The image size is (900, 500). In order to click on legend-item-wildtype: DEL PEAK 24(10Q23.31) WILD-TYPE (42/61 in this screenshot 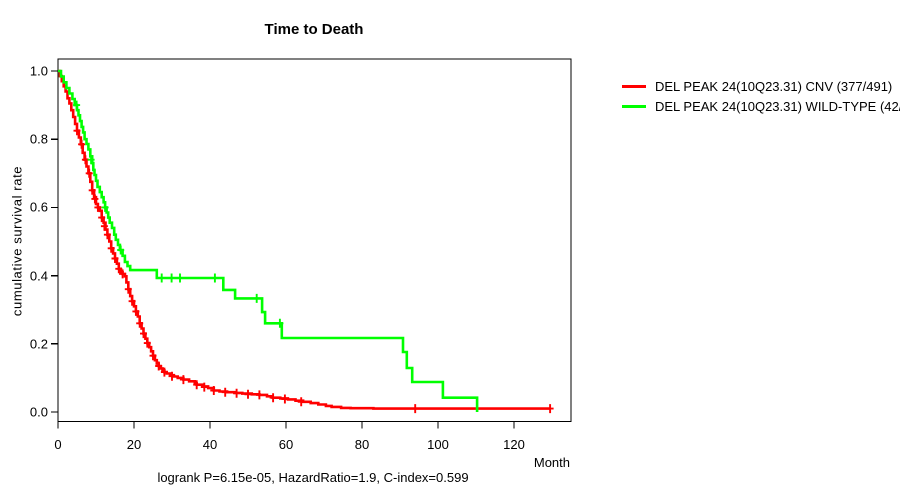, I will do `click(761, 106)`.